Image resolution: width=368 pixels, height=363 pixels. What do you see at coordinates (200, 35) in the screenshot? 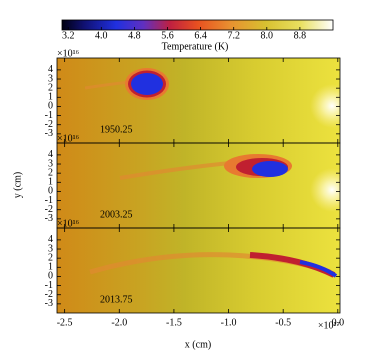
I see `colorbar-tick-label: 6.4` at bounding box center [200, 35].